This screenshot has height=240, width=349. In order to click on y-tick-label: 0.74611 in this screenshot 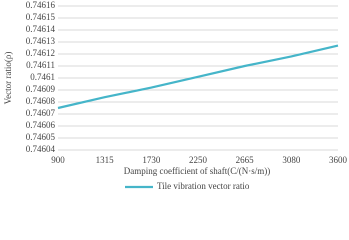, I will do `click(40, 65)`.